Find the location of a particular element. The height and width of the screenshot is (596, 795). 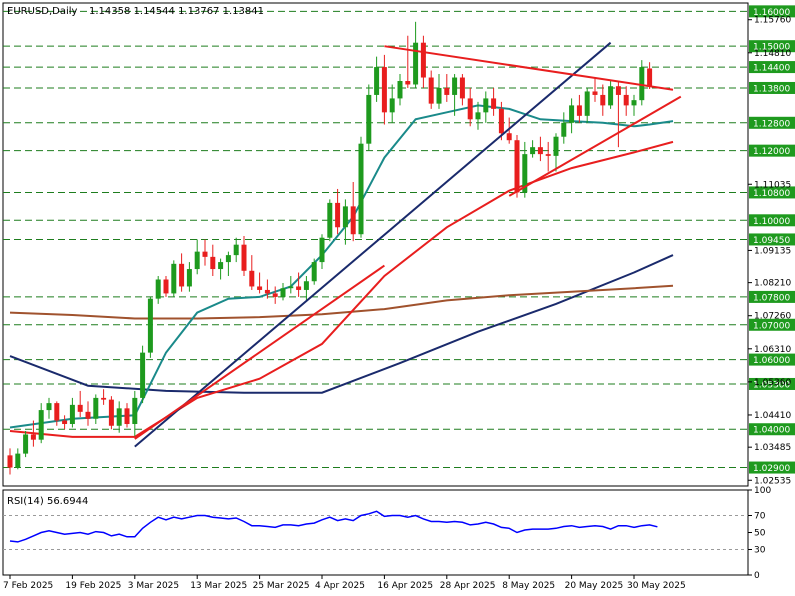

level-label: 1.09450 is located at coordinates (771, 241).